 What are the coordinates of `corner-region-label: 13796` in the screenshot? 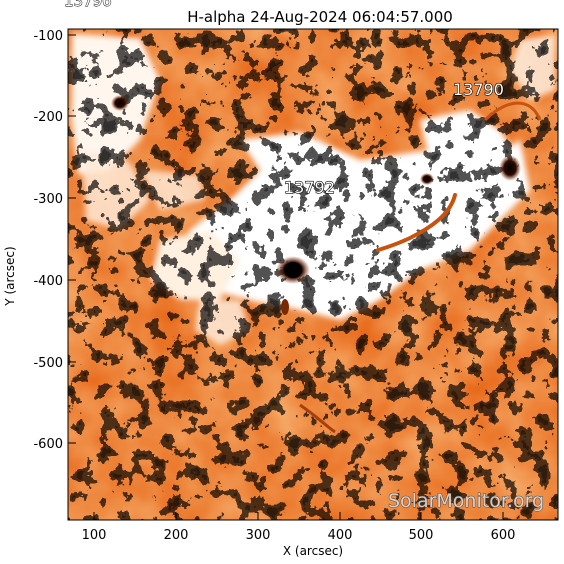 It's located at (88, 5).